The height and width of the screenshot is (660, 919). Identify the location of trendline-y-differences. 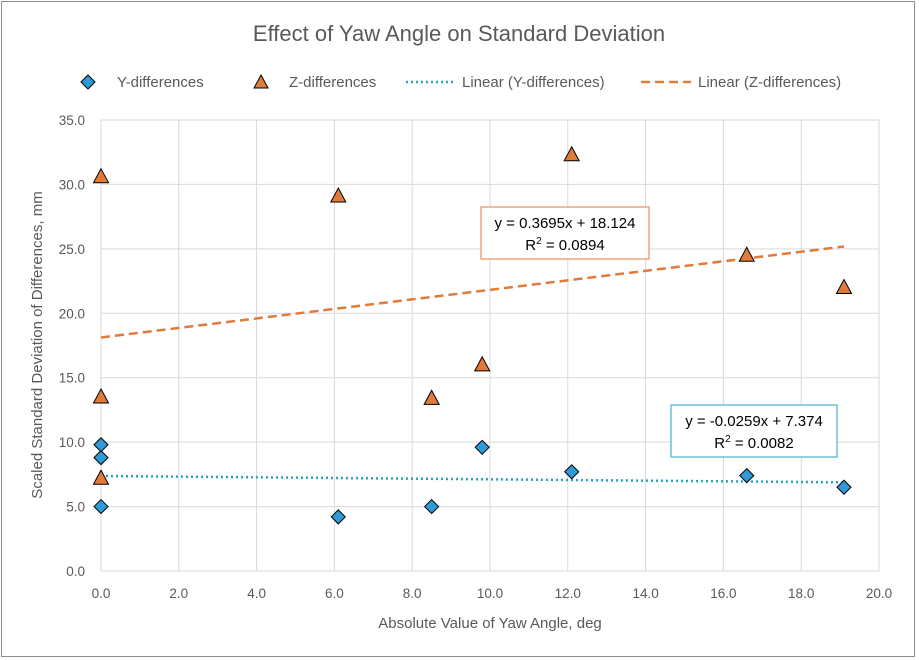
(472, 479).